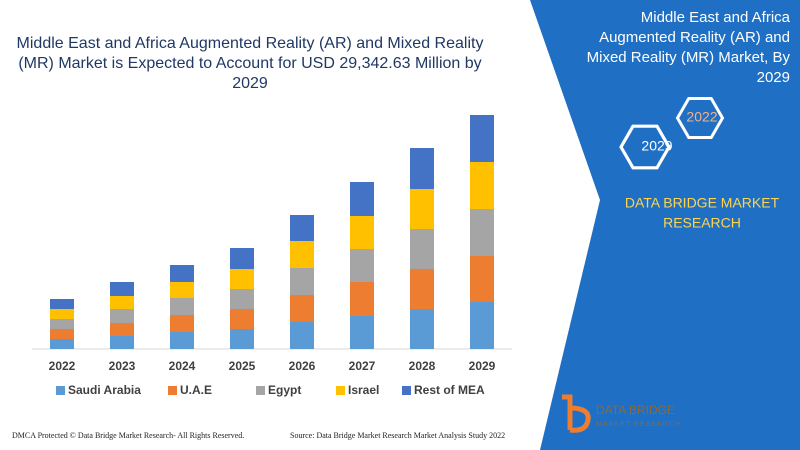 This screenshot has width=800, height=450. What do you see at coordinates (363, 390) in the screenshot?
I see `legend-label: Israel` at bounding box center [363, 390].